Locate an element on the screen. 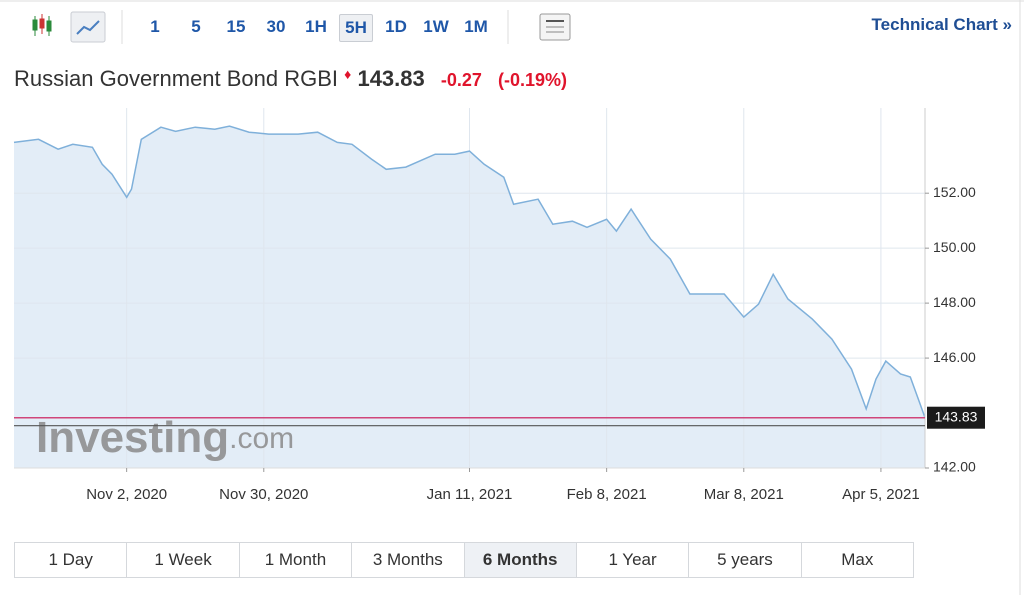 This screenshot has width=1024, height=595. line-icon is located at coordinates (88, 27).